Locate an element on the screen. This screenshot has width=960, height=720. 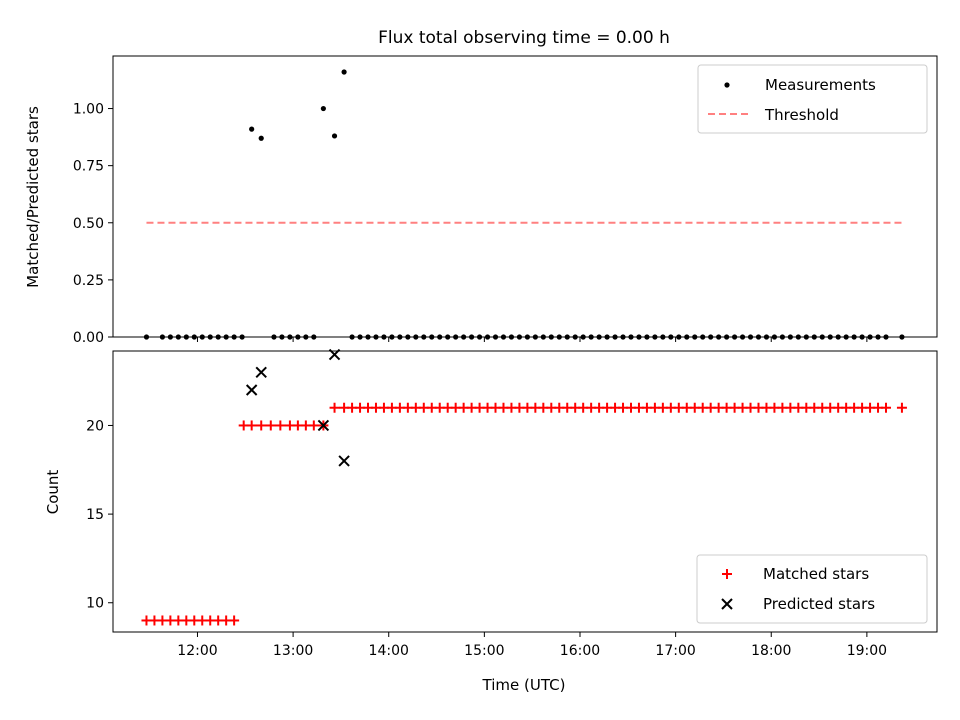
bottom-x-ticks: 12:00 13:00 14:00 15:00 16:00 17:00 18:00 19:00 is located at coordinates (532, 645).